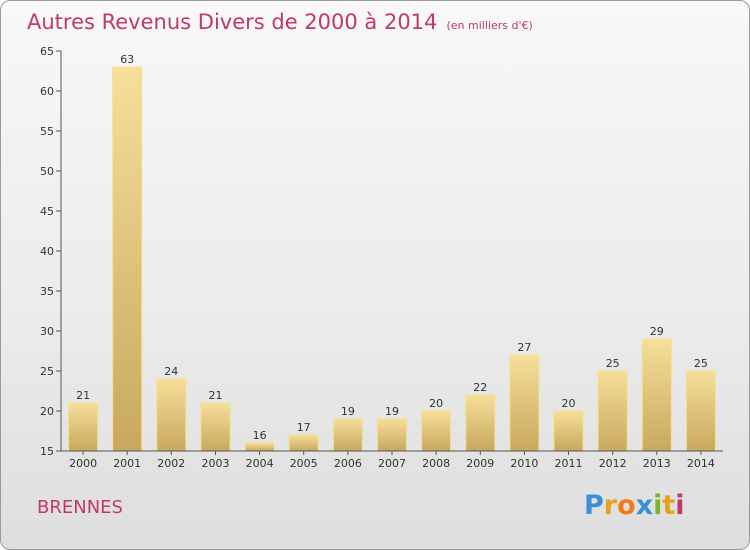 This screenshot has width=750, height=550. I want to click on x-tick-label: 2003, so click(216, 463).